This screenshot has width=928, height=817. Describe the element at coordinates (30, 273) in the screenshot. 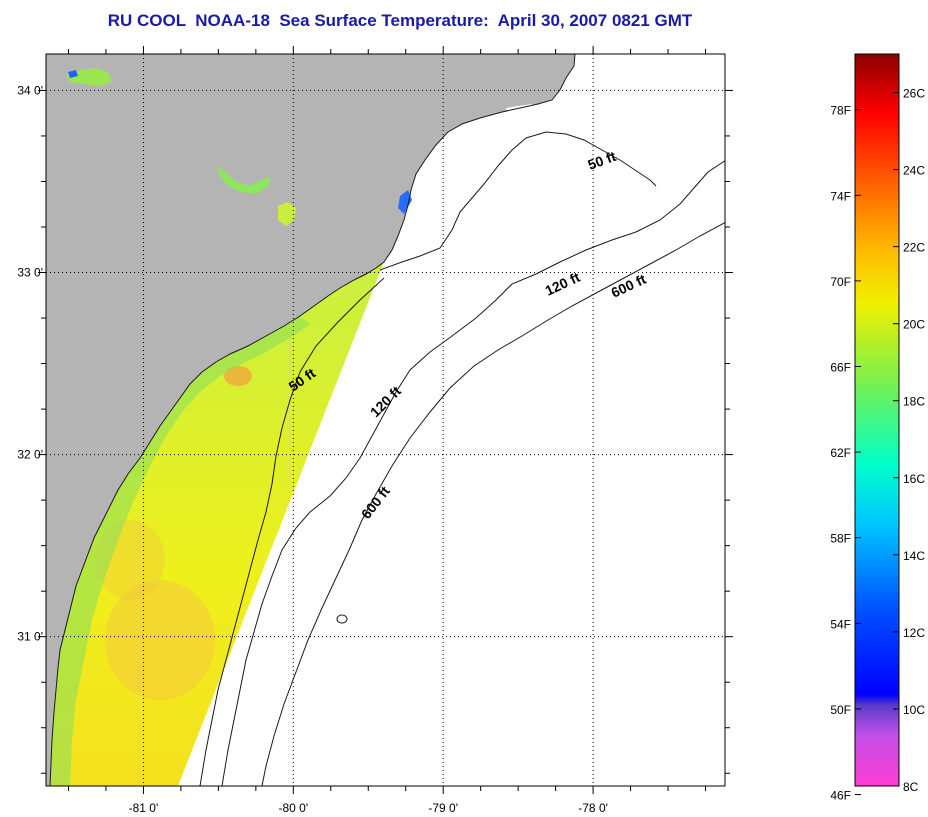

I see `lat-tick-label: 33 0'` at that location.